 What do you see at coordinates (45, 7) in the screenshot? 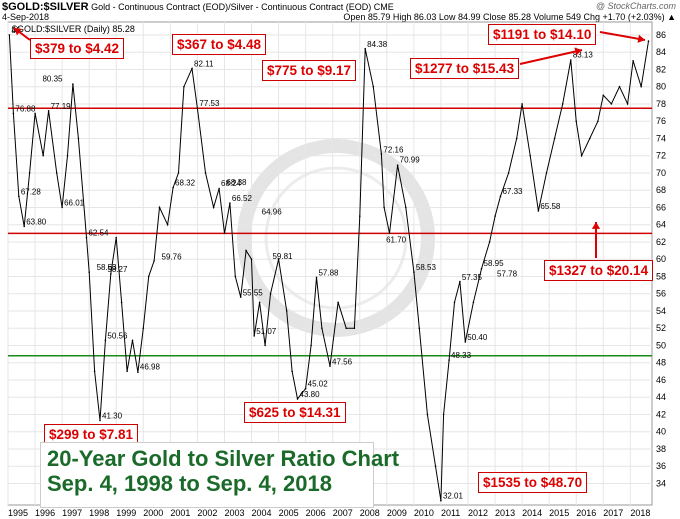
I see `symbol-label: $GOLD:$SILVER` at bounding box center [45, 7].